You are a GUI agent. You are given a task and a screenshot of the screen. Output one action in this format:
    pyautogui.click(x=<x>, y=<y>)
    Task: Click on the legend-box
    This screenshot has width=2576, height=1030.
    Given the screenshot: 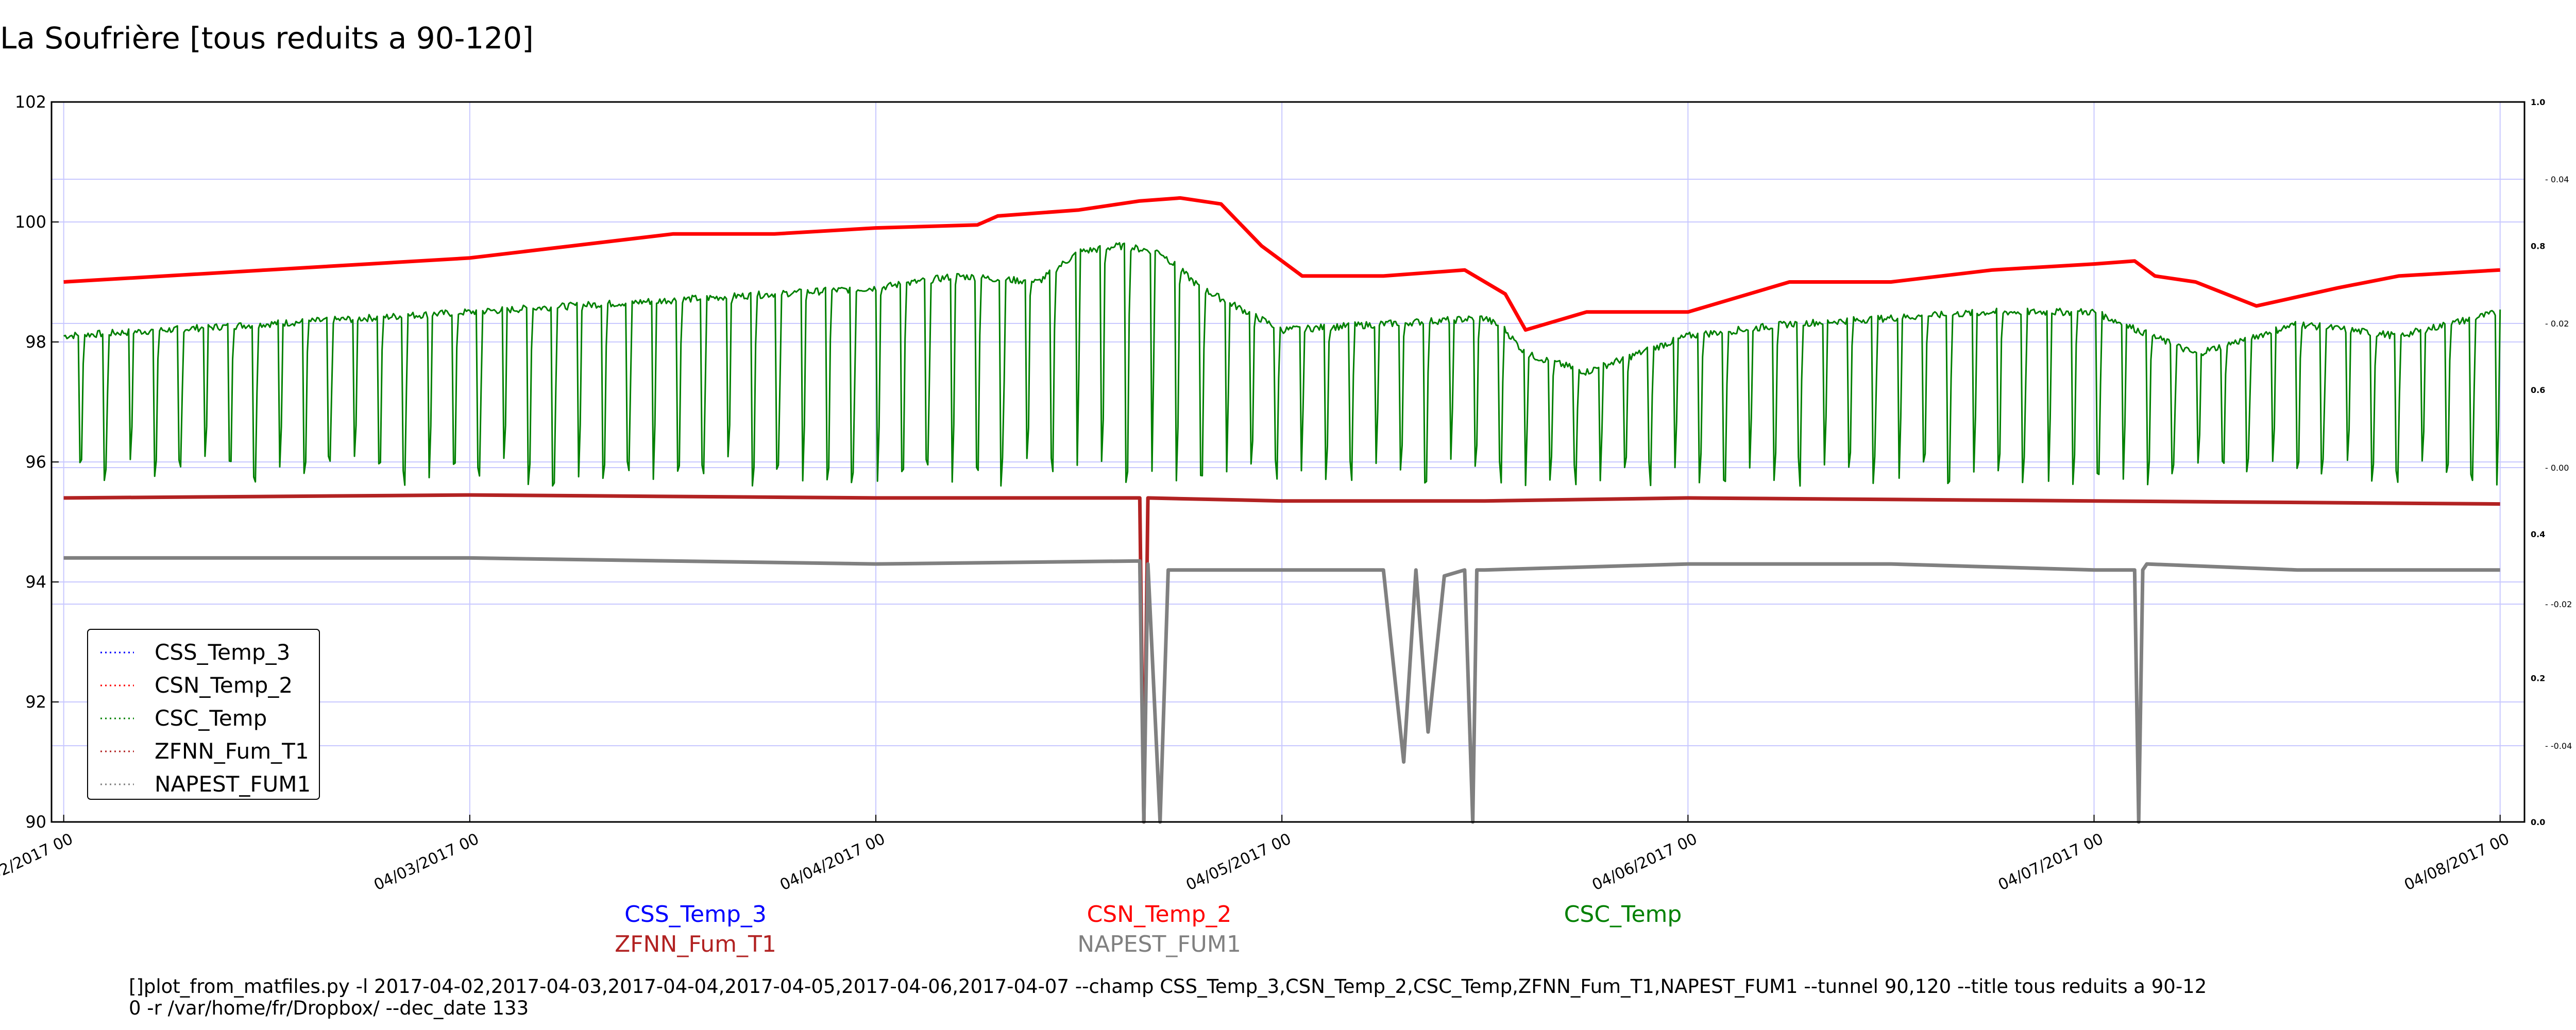 What is the action you would take?
    pyautogui.click(x=203, y=714)
    